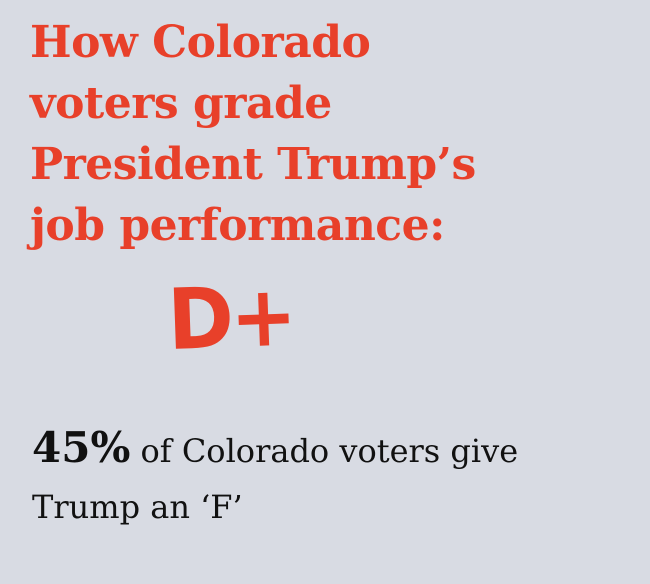 The width and height of the screenshot is (650, 584). What do you see at coordinates (200, 42) in the screenshot?
I see `title-line: How Colorado` at bounding box center [200, 42].